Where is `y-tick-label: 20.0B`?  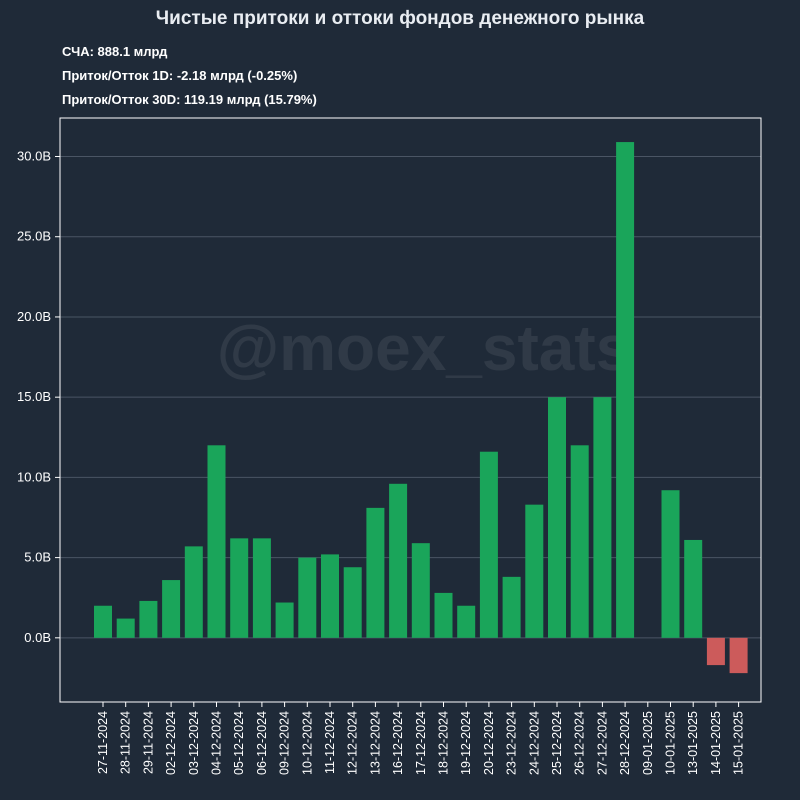
y-tick-label: 20.0B is located at coordinates (34, 316).